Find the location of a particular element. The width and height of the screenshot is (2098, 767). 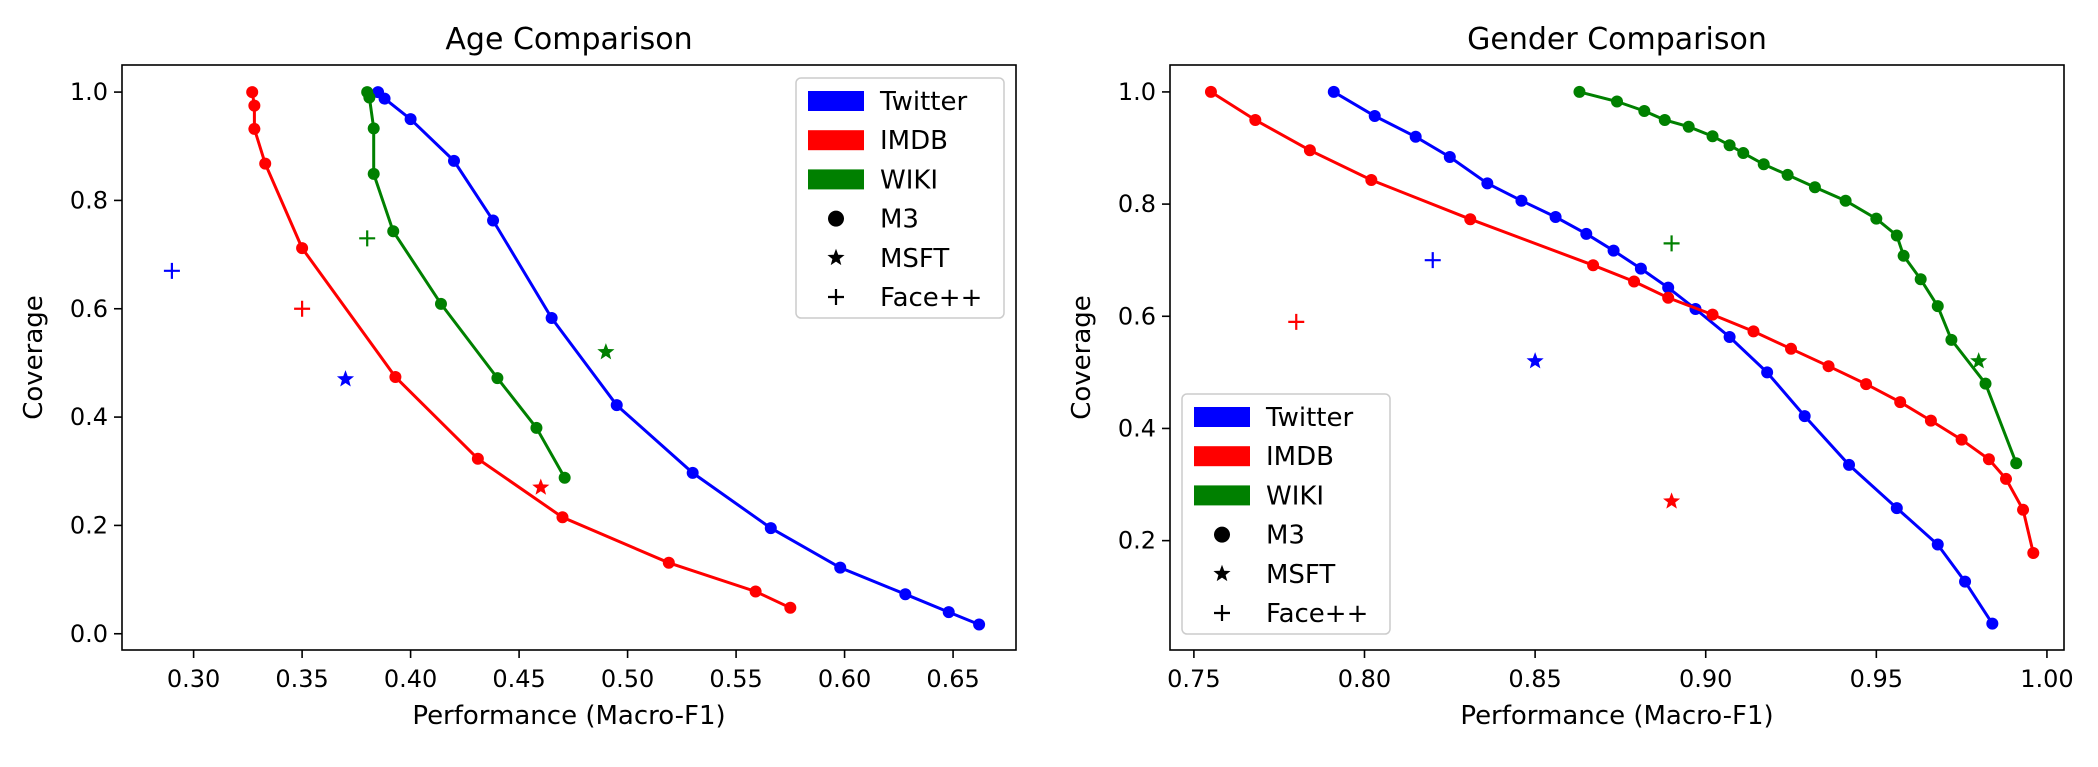

x-tick-label: 0.90 is located at coordinates (1705, 679).